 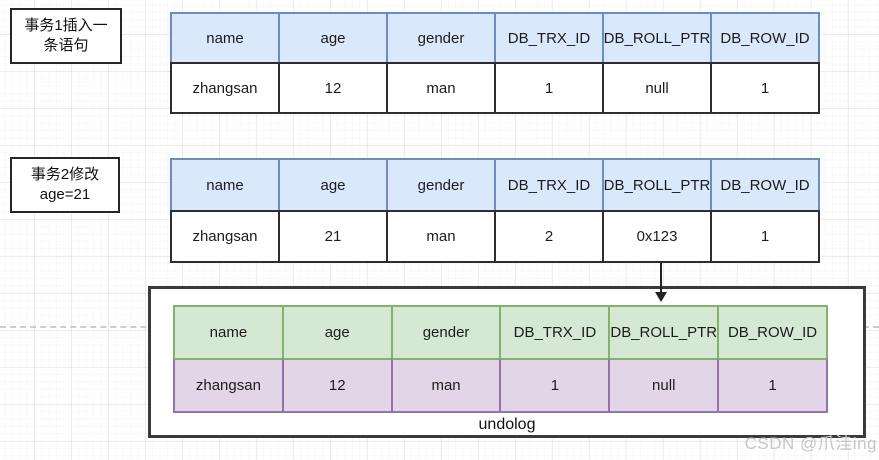 I want to click on undolog-caption: undolog, so click(x=507, y=424).